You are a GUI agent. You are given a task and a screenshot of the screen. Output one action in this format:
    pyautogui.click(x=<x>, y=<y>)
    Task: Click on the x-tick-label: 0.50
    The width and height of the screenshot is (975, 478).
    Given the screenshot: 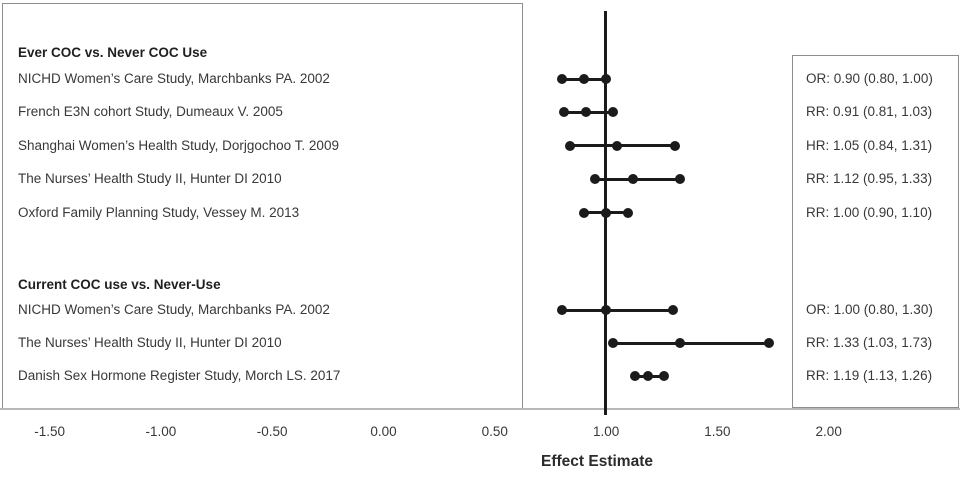 What is the action you would take?
    pyautogui.click(x=494, y=431)
    